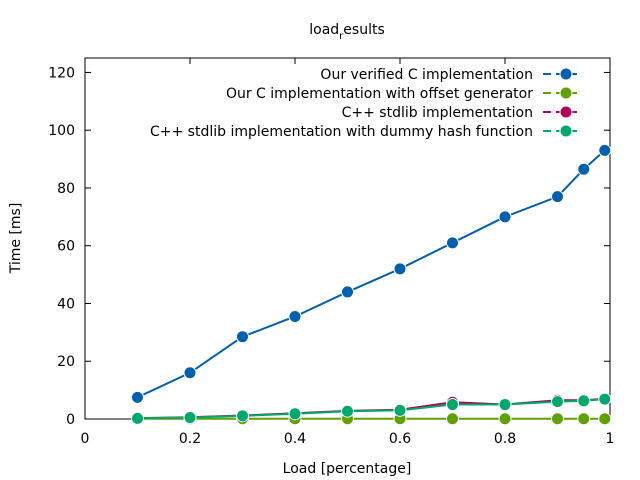 The image size is (640, 480). What do you see at coordinates (66, 362) in the screenshot?
I see `y-tick-label: 20` at bounding box center [66, 362].